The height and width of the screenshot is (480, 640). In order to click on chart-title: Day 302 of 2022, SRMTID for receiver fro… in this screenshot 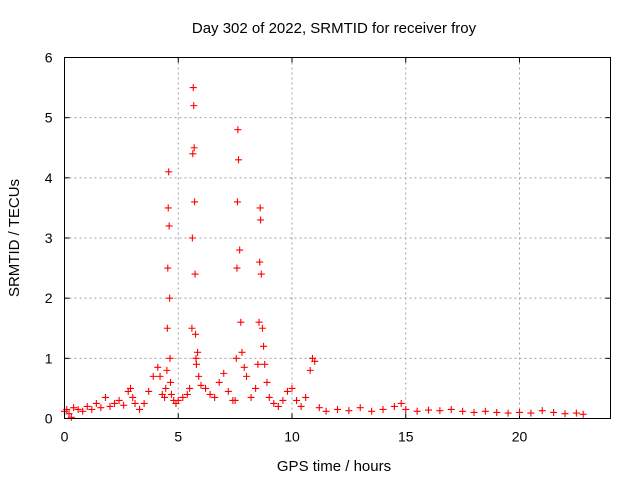, I will do `click(334, 28)`.